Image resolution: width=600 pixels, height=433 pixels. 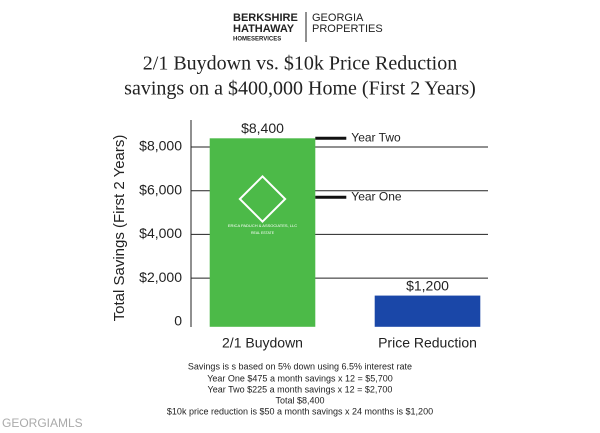 What do you see at coordinates (262, 199) in the screenshot?
I see `bar-logo-mark` at bounding box center [262, 199].